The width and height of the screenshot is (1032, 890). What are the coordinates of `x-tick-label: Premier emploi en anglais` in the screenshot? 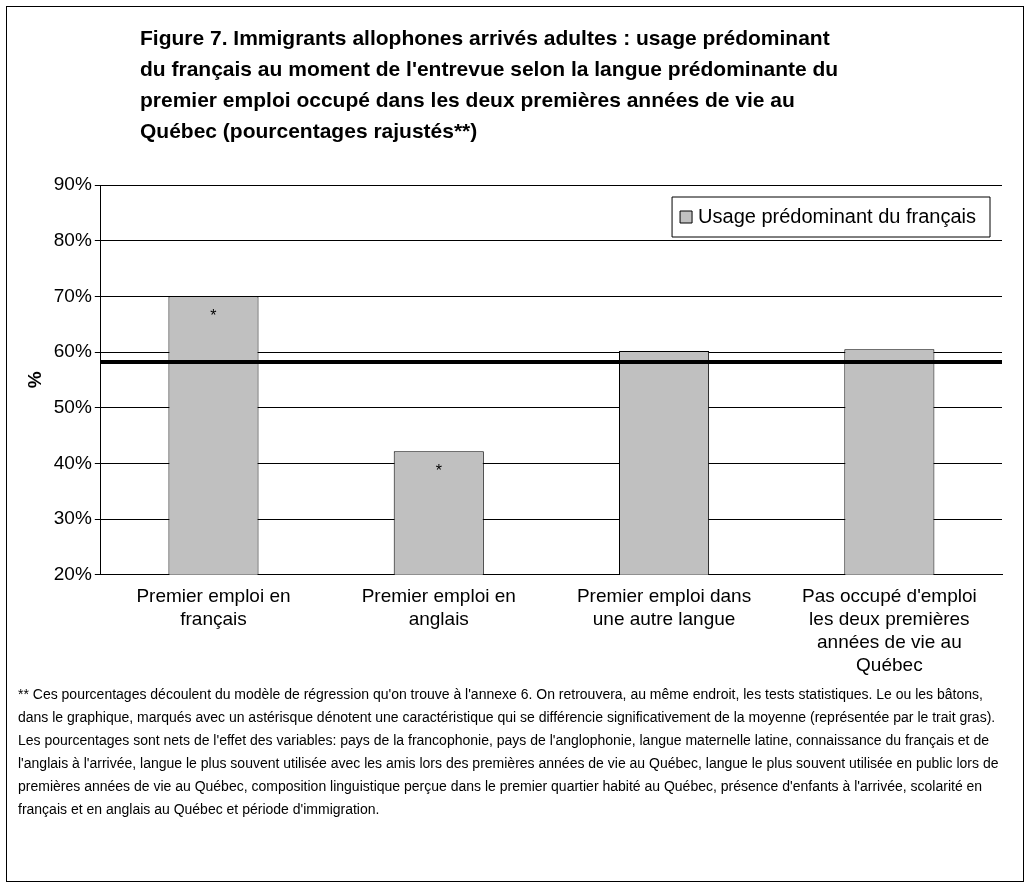 It's located at (438, 607).